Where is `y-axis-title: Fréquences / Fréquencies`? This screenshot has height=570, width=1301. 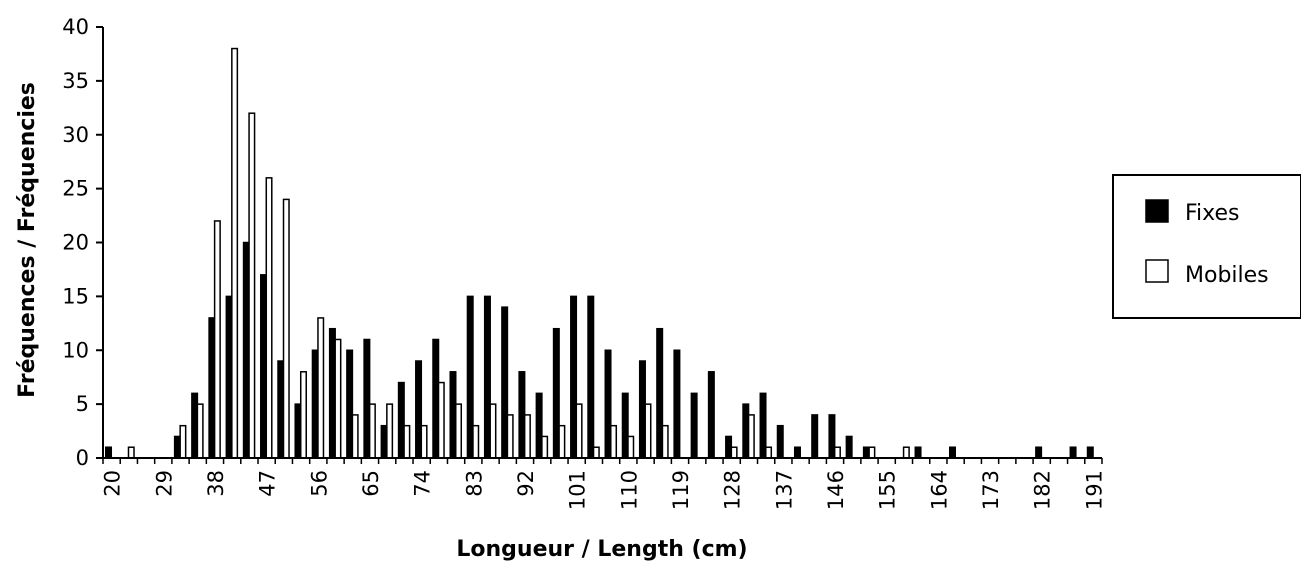
y-axis-title: Fréquences / Fréquencies is located at coordinates (27, 240).